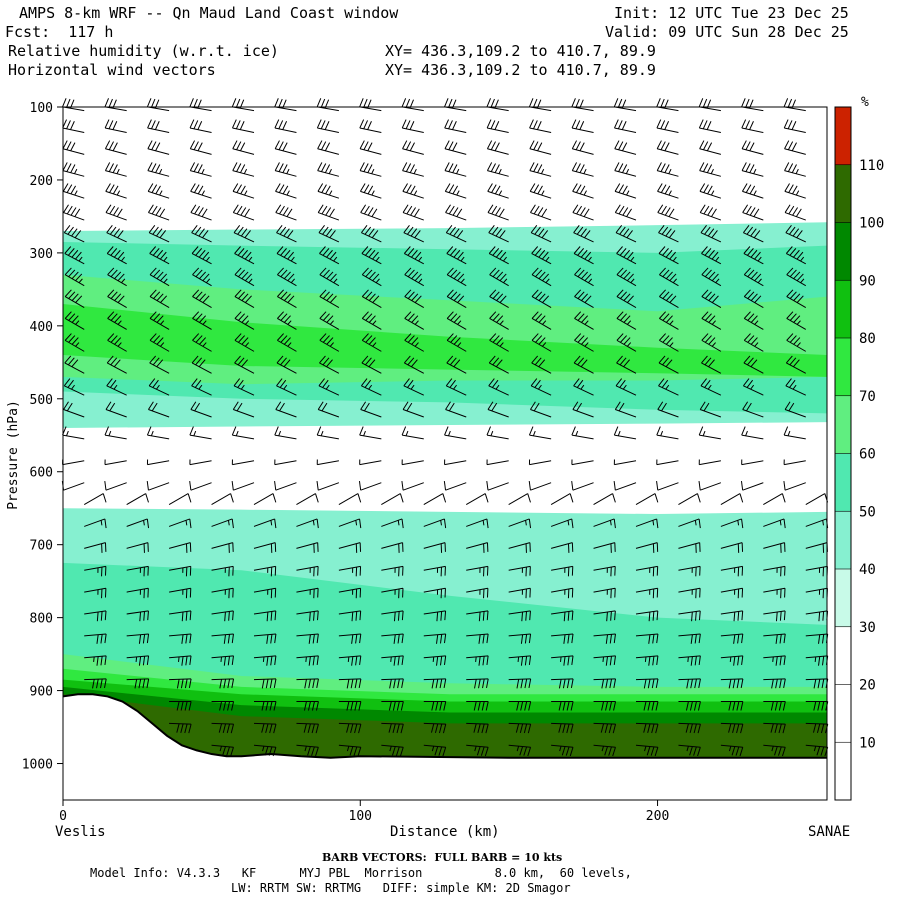 The image size is (900, 900). What do you see at coordinates (37, 765) in the screenshot?
I see `y-tick-label: 1000` at bounding box center [37, 765].